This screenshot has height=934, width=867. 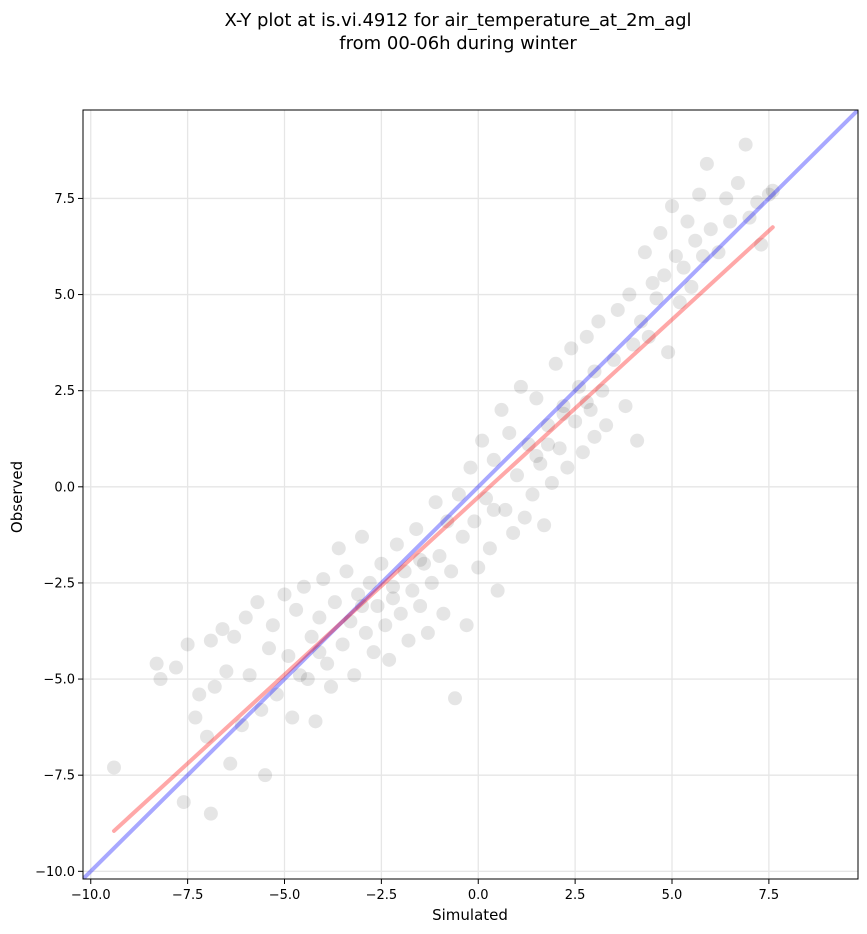 What do you see at coordinates (59, 776) in the screenshot?
I see `y-tick-label: −7.5` at bounding box center [59, 776].